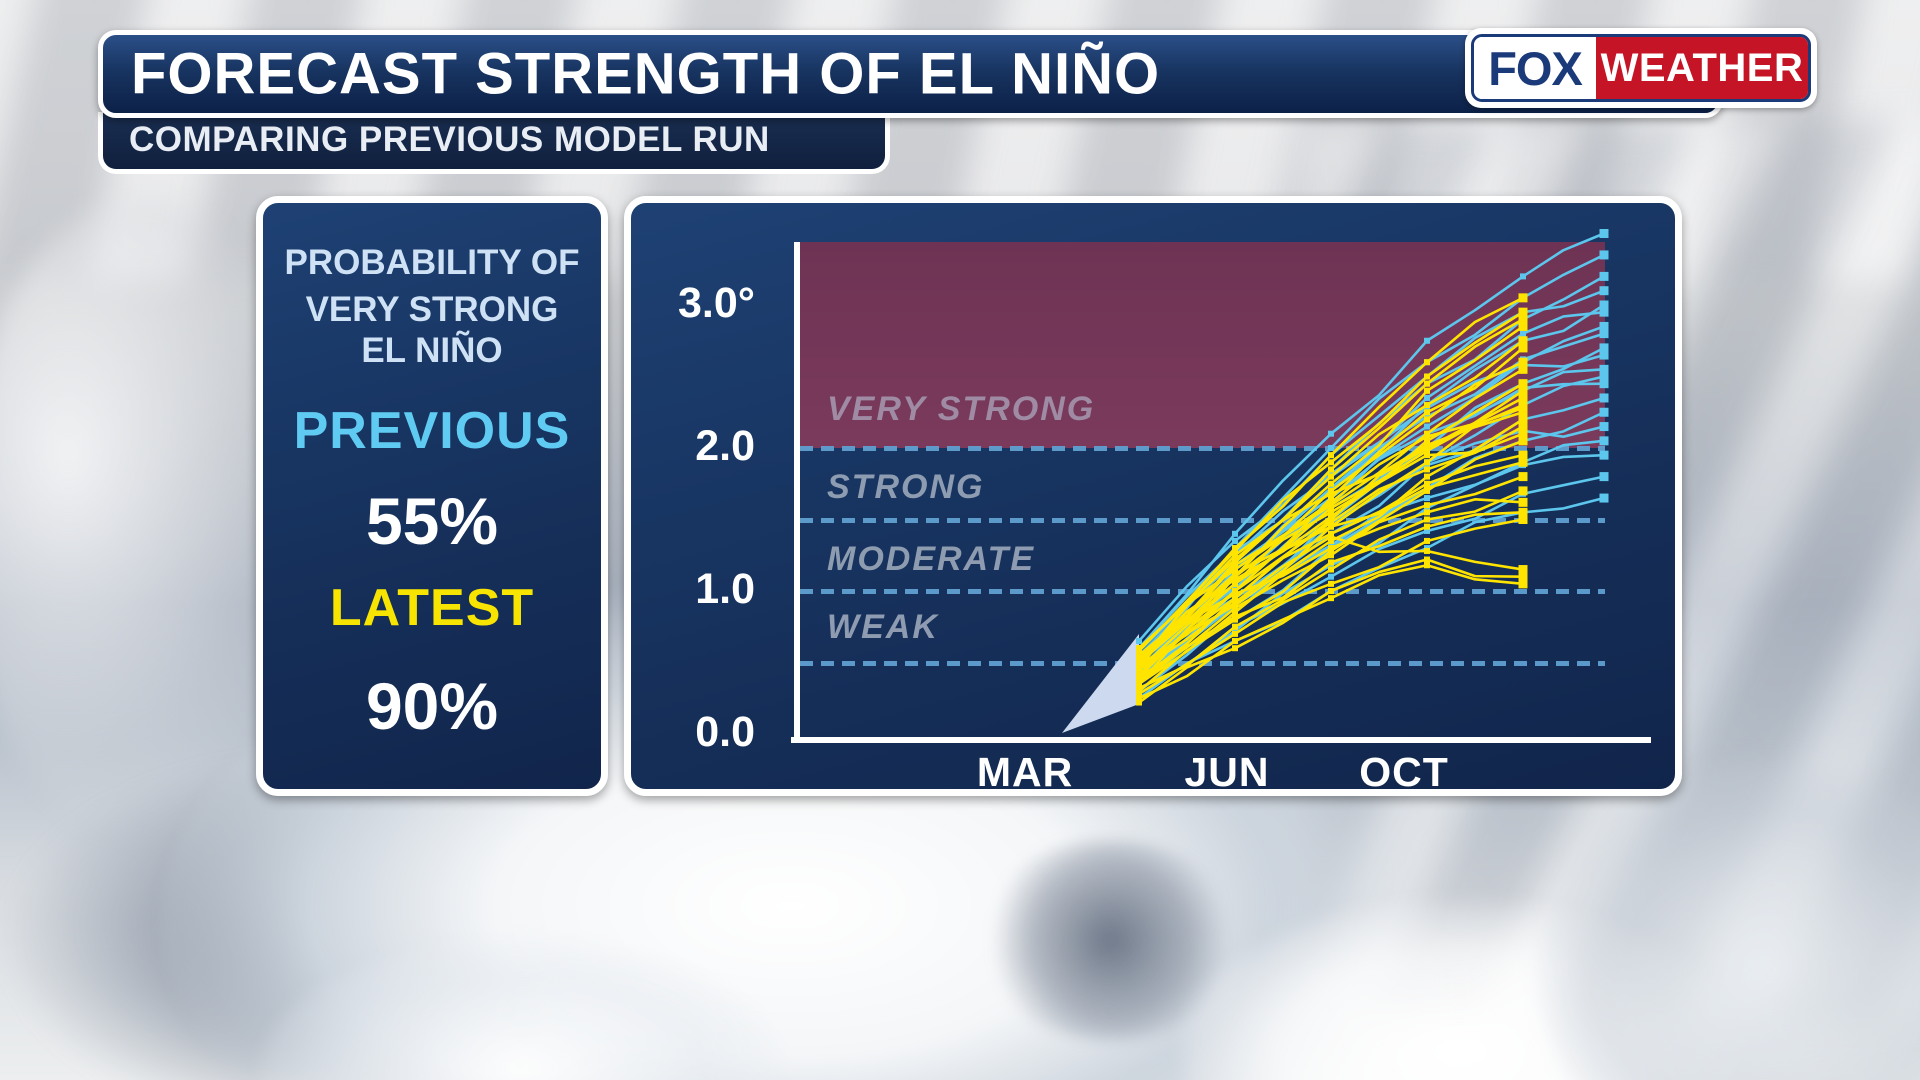 The width and height of the screenshot is (1920, 1080). What do you see at coordinates (725, 589) in the screenshot?
I see `y-axis-tick: 1.0` at bounding box center [725, 589].